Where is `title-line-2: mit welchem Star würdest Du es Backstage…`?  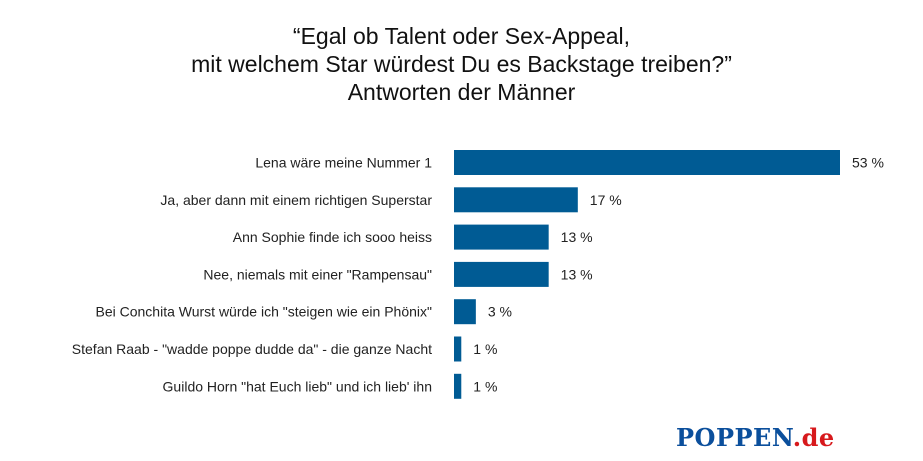
title-line-2: mit welchem Star würdest Du es Backstage… is located at coordinates (461, 64).